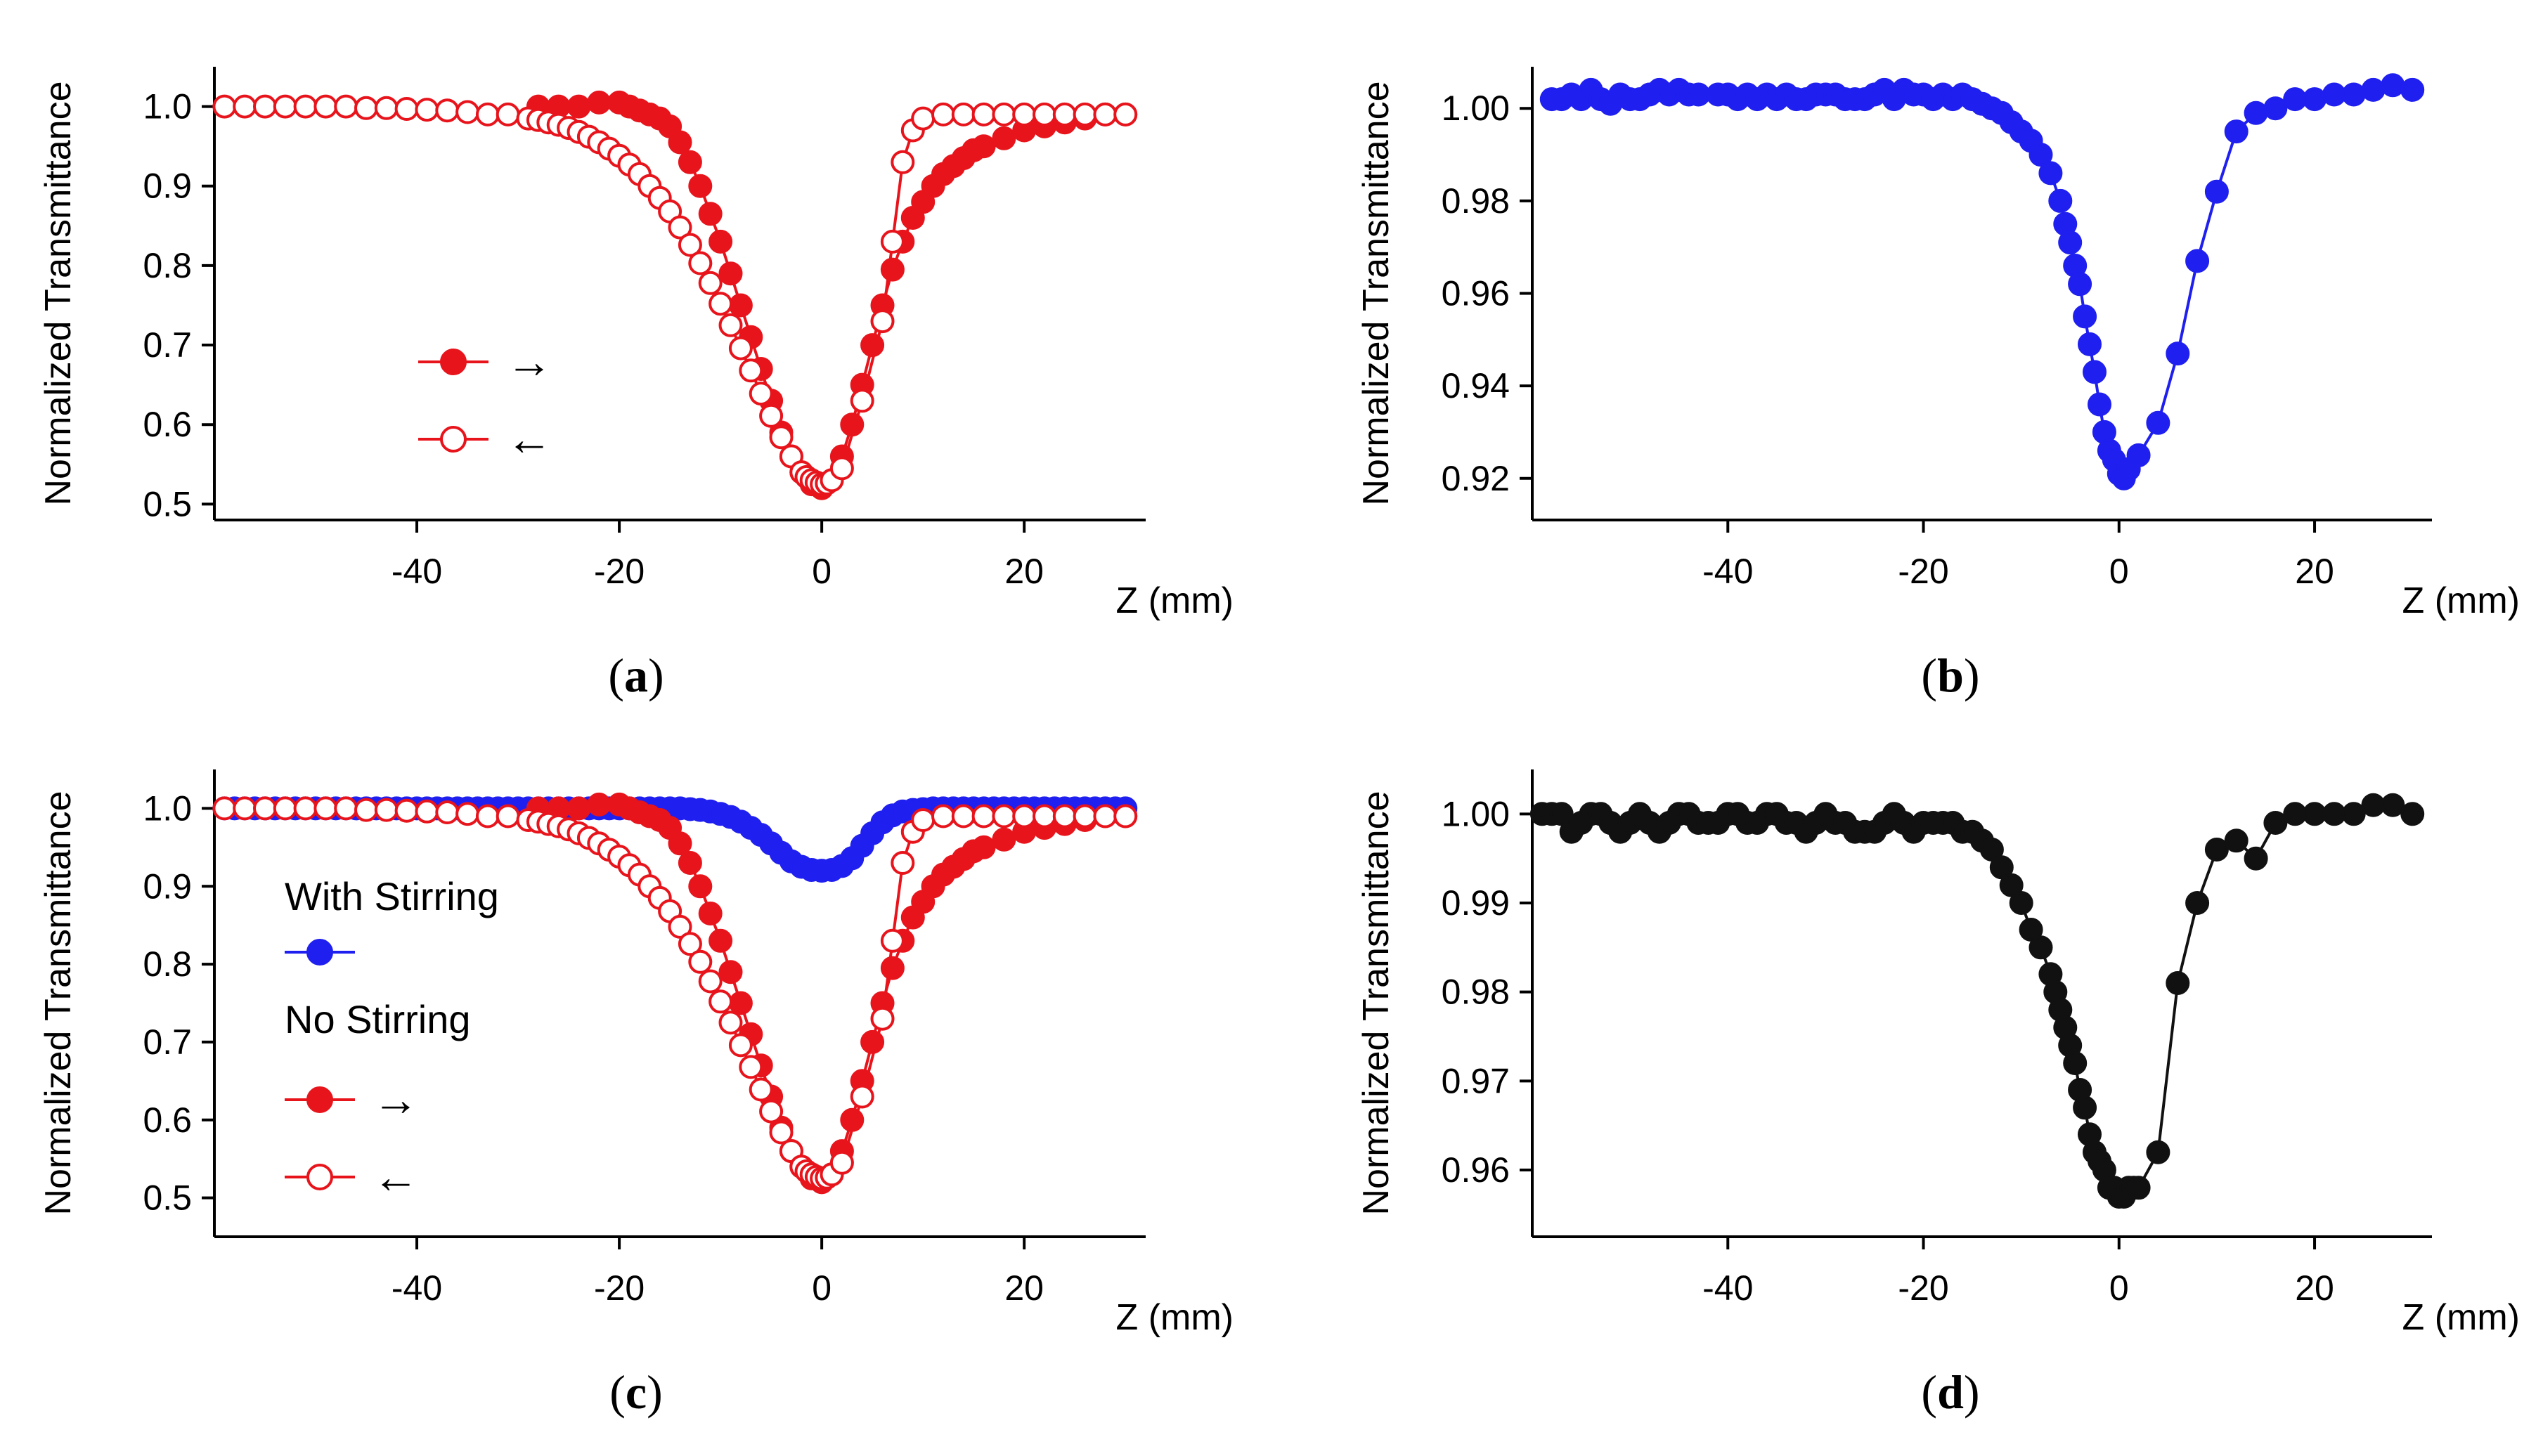 This screenshot has height=1456, width=2543. Describe the element at coordinates (167, 886) in the screenshot. I see `y-tick-label: 0.9` at that location.